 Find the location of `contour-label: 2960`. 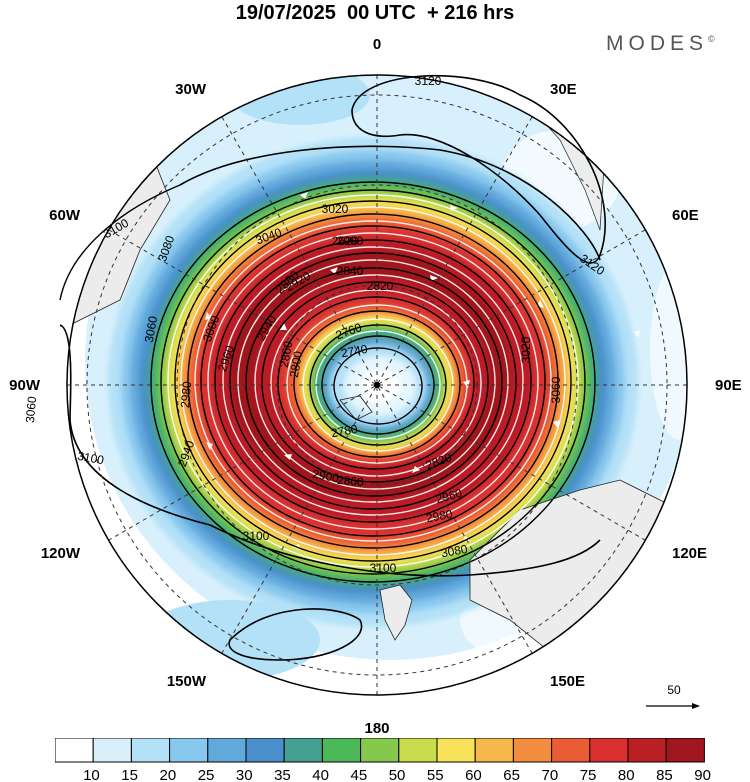

contour-label: 2960 is located at coordinates (449, 496).